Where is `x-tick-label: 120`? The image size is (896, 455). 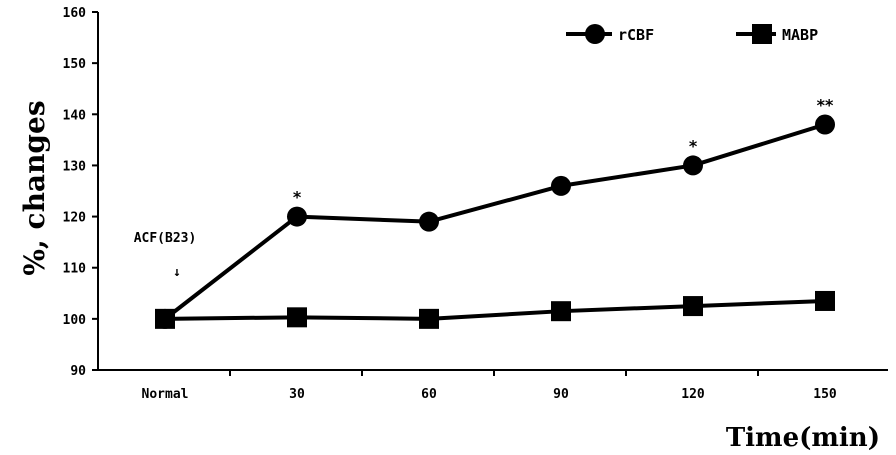
x-tick-label: 120 is located at coordinates (693, 394).